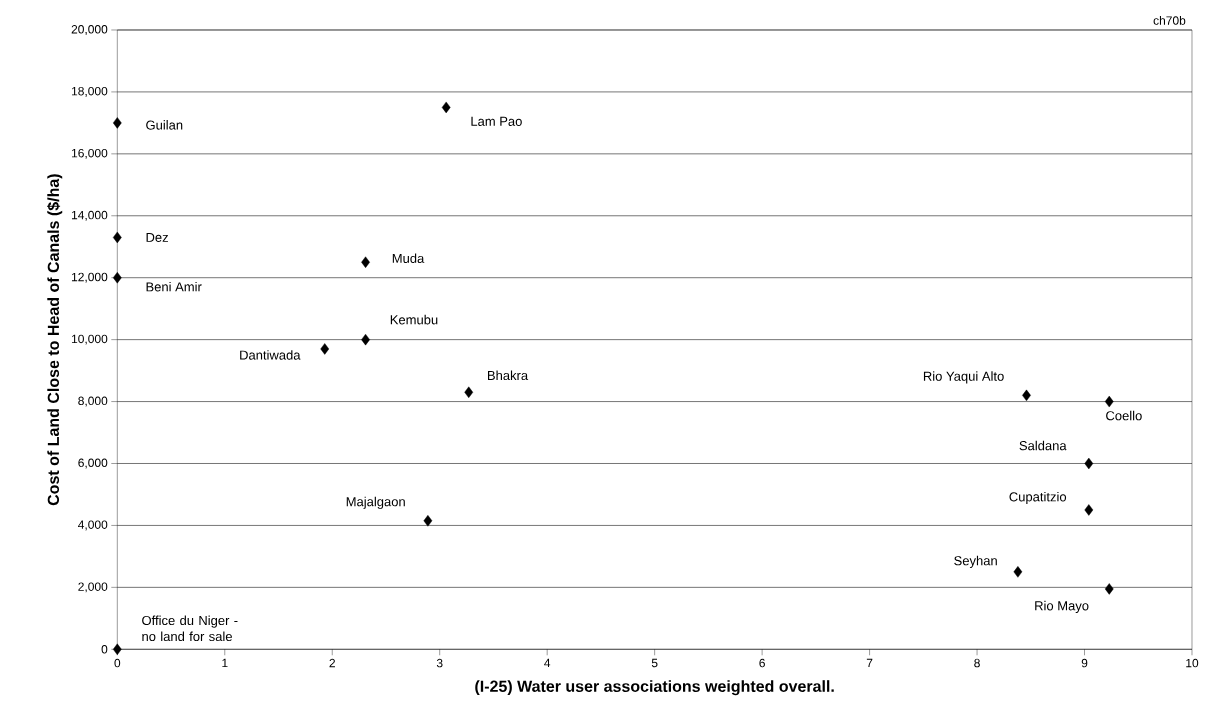  I want to click on text: ch70b, so click(1169, 20).